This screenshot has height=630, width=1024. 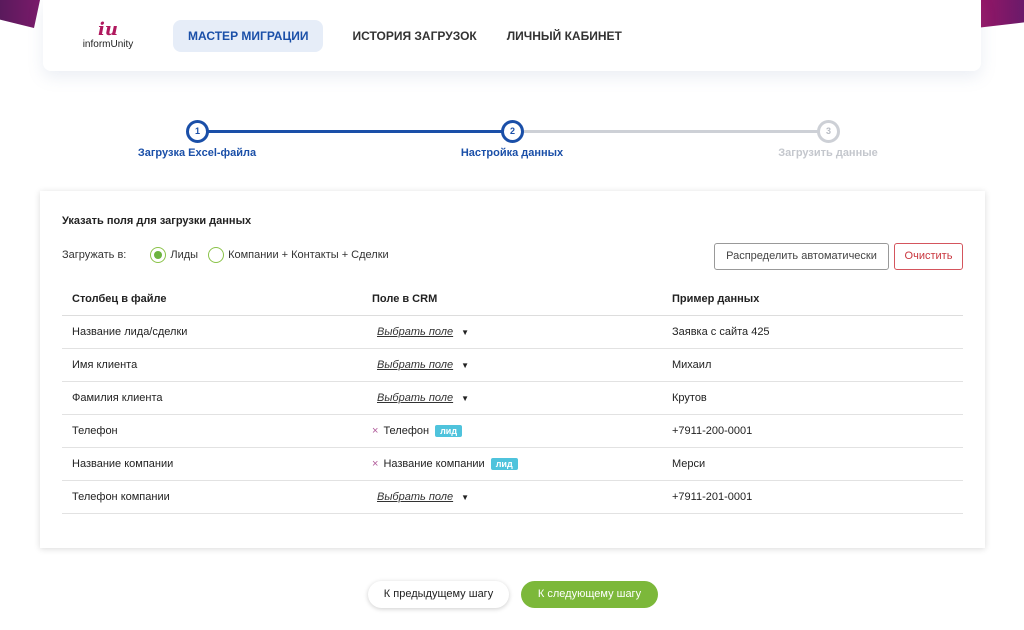 I want to click on logo: iu informUnity, so click(x=108, y=35).